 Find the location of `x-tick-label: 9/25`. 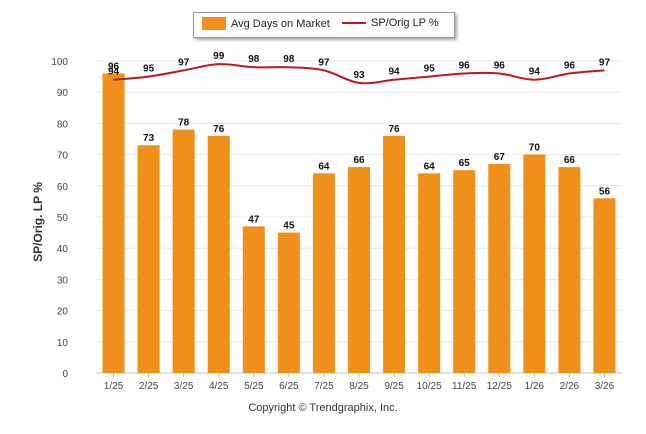

x-tick-label: 9/25 is located at coordinates (394, 386).